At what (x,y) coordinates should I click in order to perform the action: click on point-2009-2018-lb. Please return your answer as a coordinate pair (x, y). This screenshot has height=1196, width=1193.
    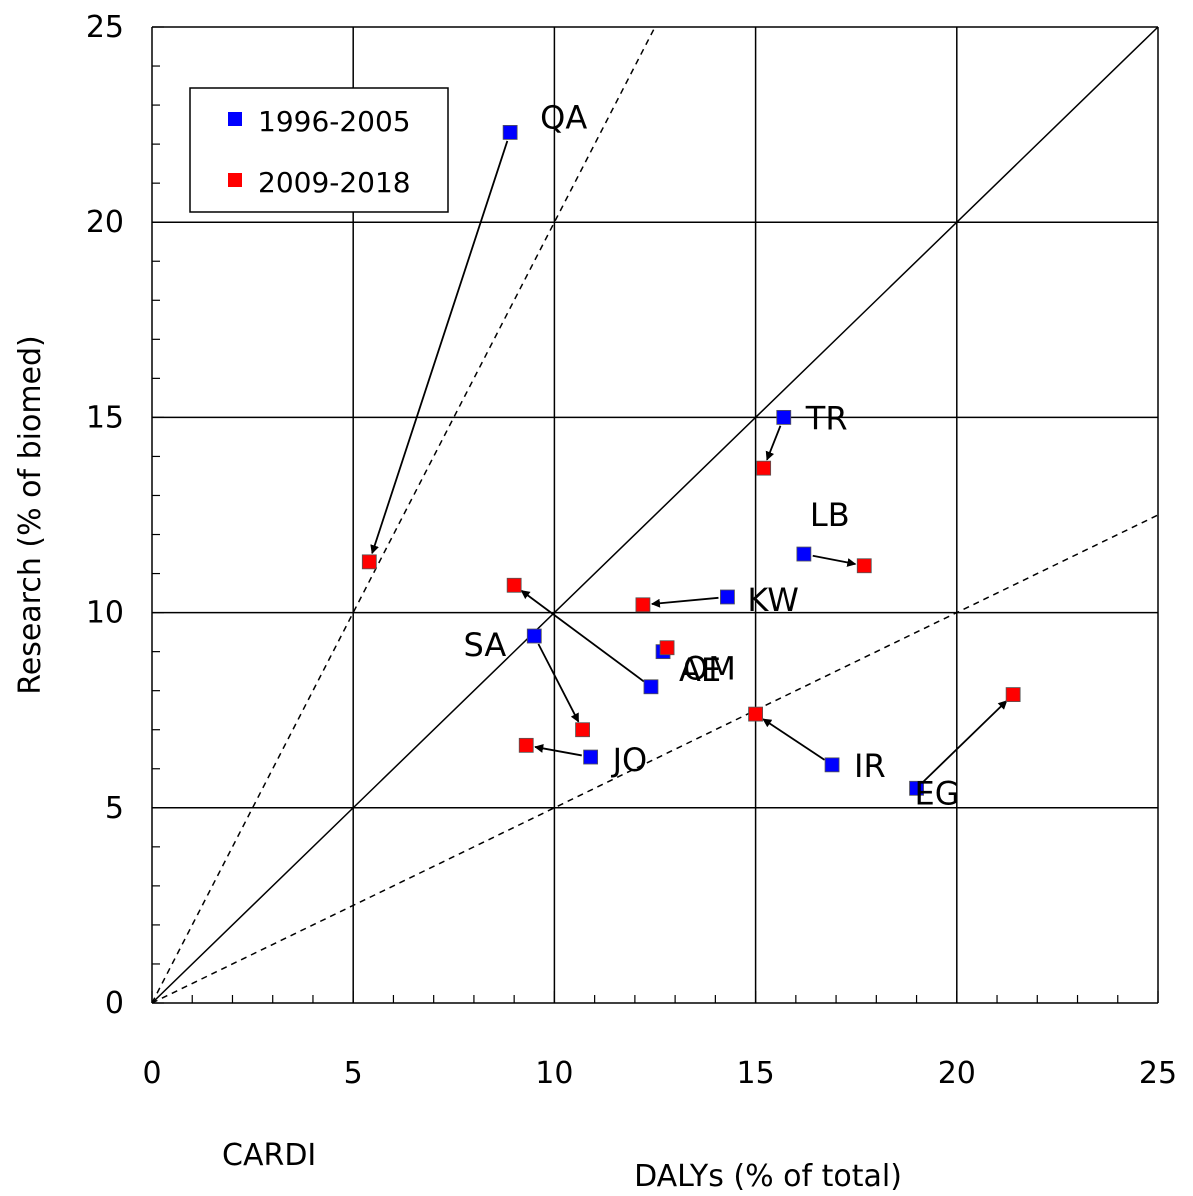
    Looking at the image, I should click on (864, 566).